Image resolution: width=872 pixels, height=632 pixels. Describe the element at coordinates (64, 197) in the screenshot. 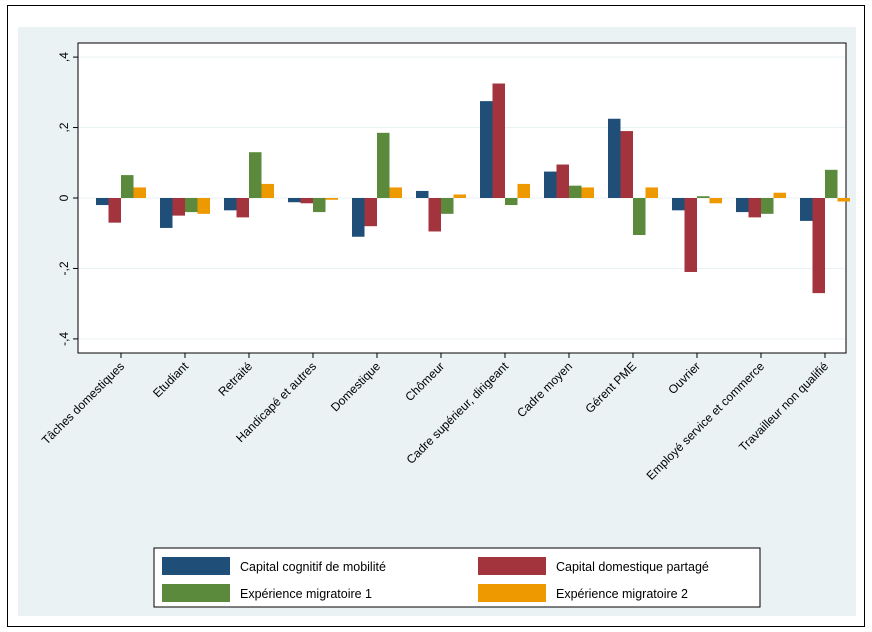

I see `y-tick-label: 0` at that location.